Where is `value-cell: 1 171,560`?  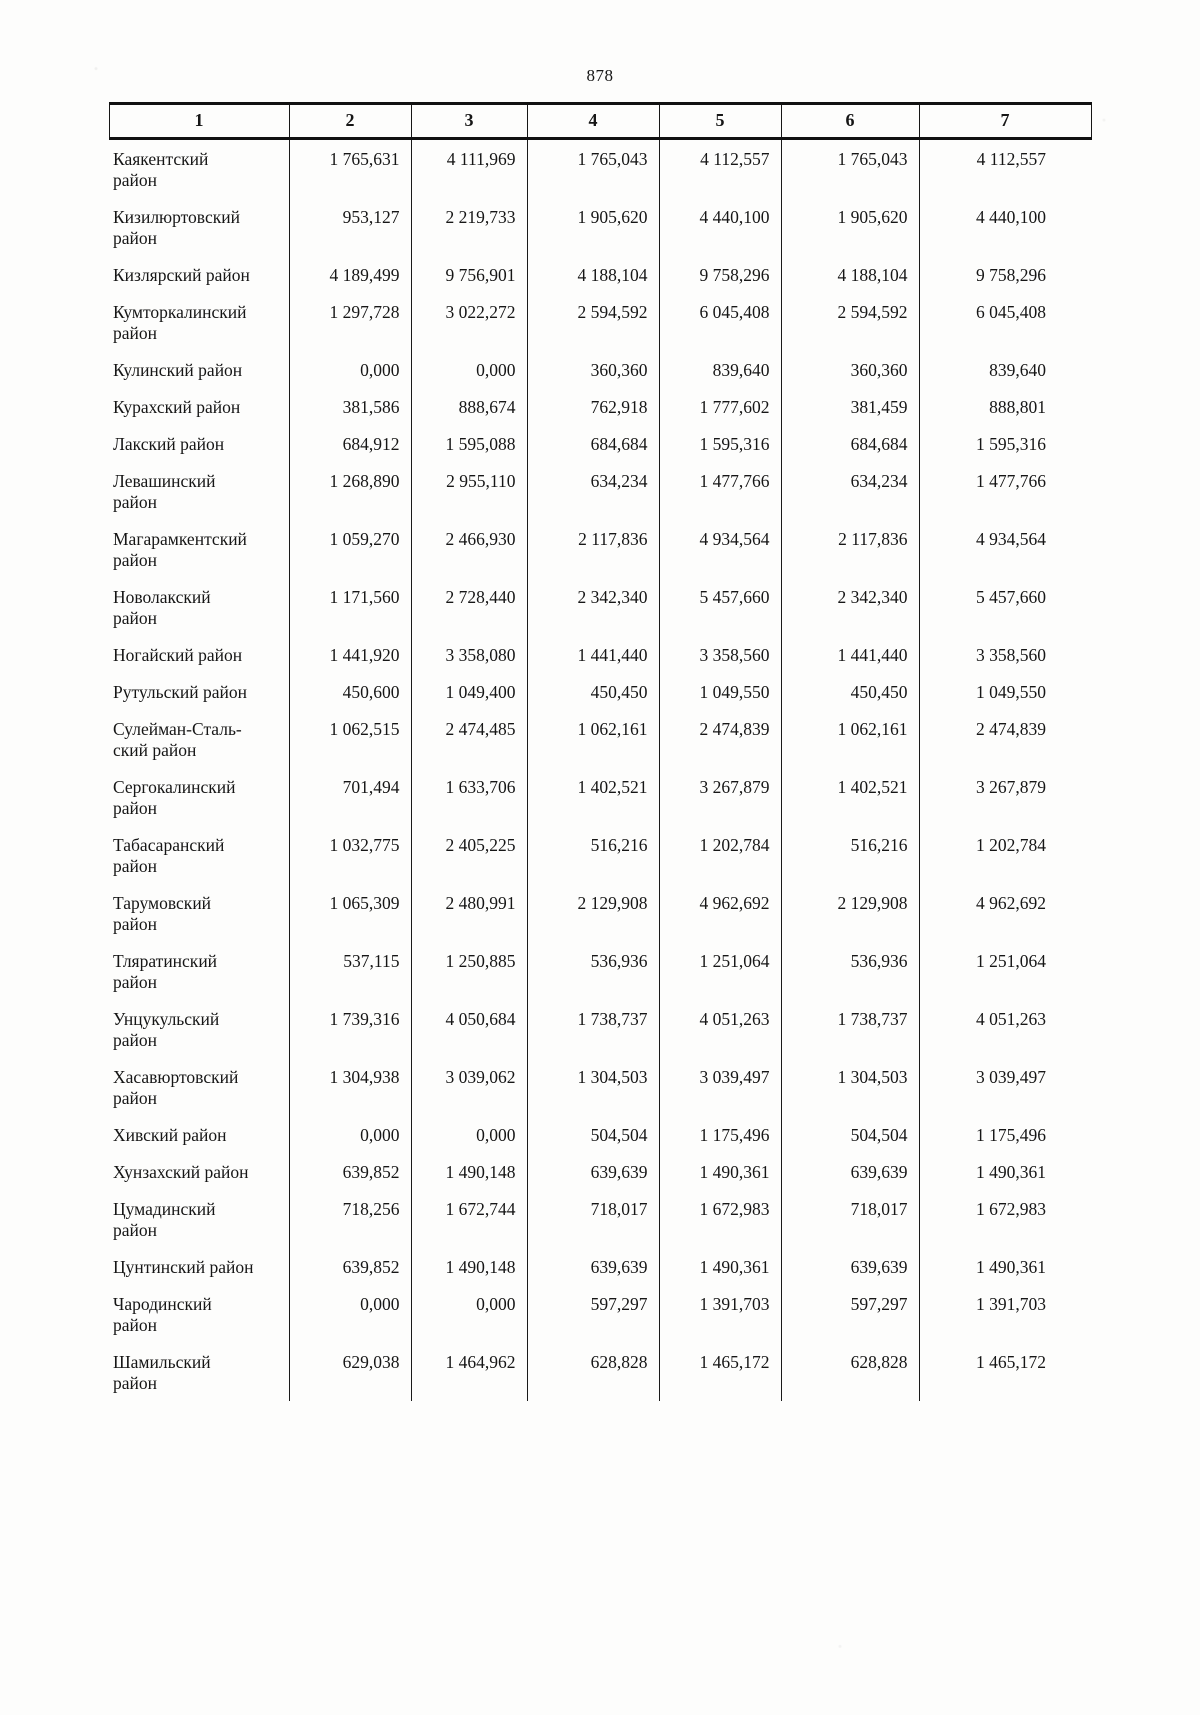
value-cell: 1 171,560 is located at coordinates (349, 607).